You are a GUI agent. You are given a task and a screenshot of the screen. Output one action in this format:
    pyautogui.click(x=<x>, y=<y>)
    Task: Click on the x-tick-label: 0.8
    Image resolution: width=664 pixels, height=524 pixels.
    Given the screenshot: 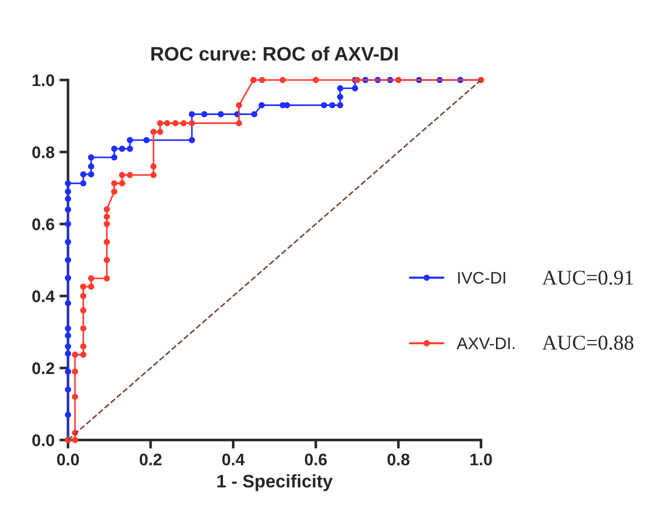 What is the action you would take?
    pyautogui.click(x=398, y=460)
    